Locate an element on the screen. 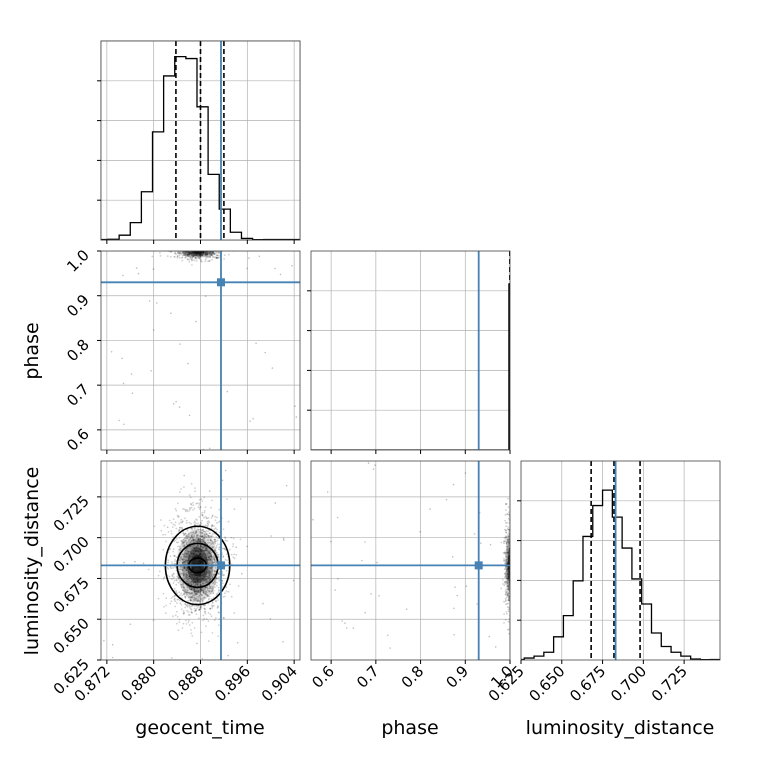 This screenshot has width=760, height=760. panel-border is located at coordinates (410, 350).